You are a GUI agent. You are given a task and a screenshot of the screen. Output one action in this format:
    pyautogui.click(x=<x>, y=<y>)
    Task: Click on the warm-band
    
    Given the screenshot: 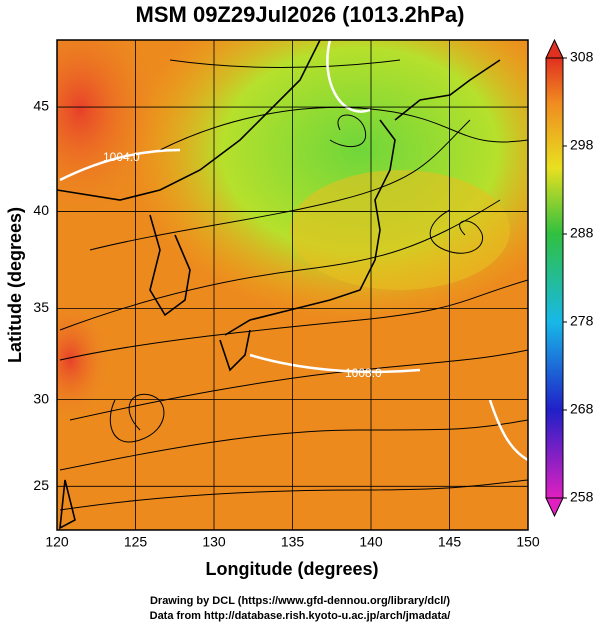 What is the action you would take?
    pyautogui.click(x=400, y=230)
    